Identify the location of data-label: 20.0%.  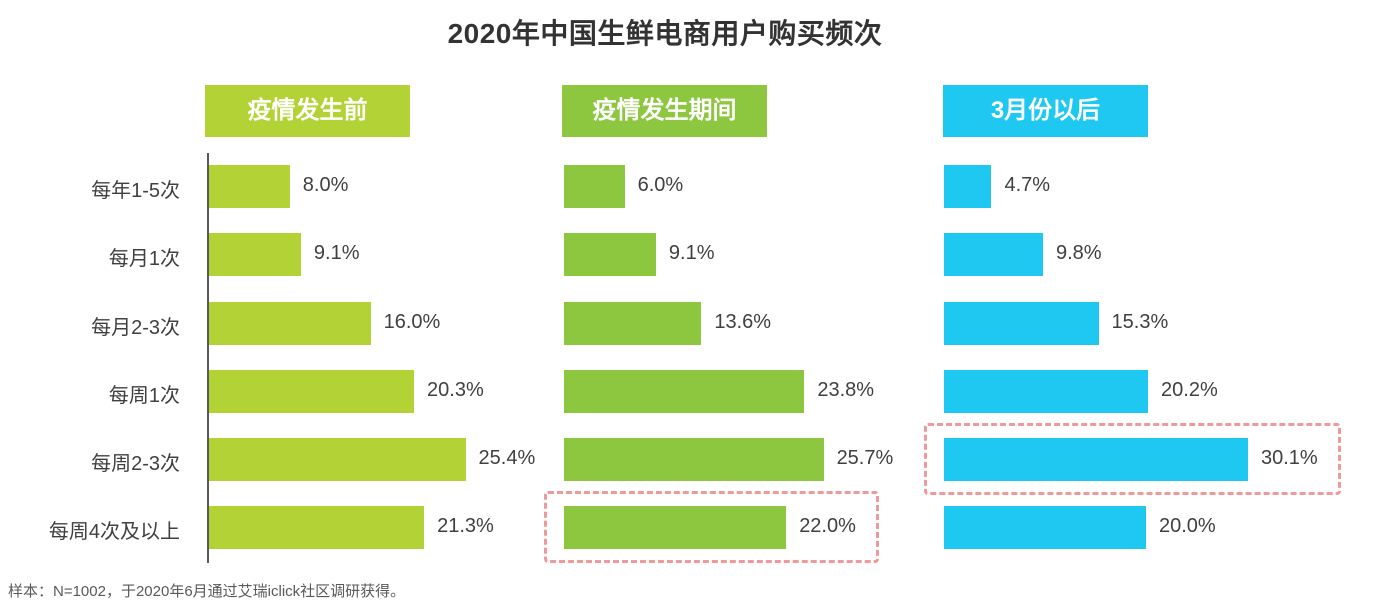
(1187, 526).